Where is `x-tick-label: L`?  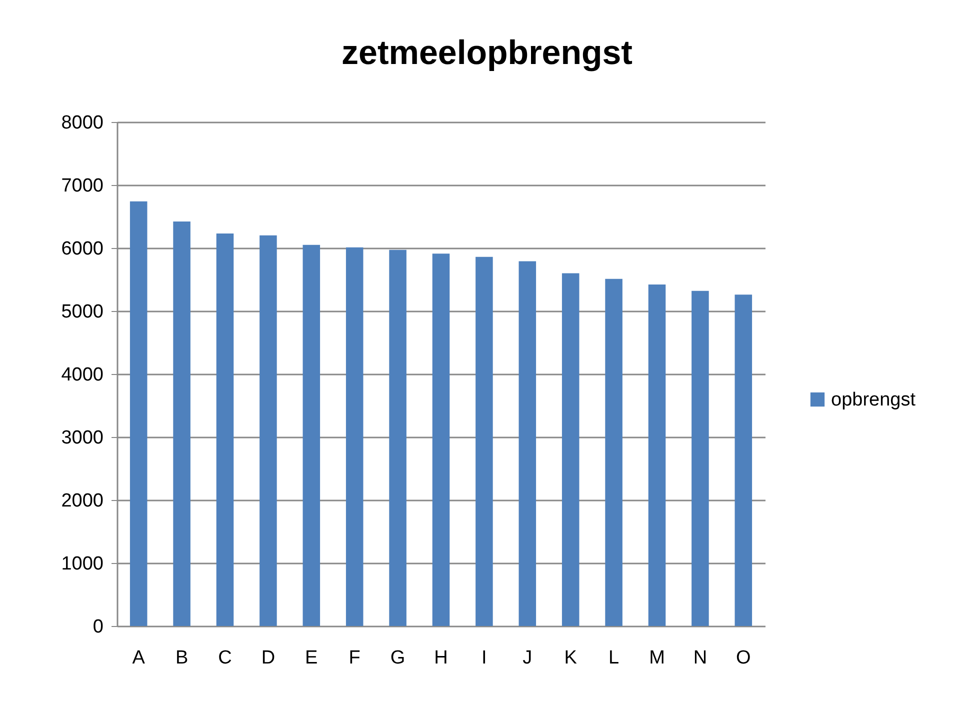 x-tick-label: L is located at coordinates (614, 658).